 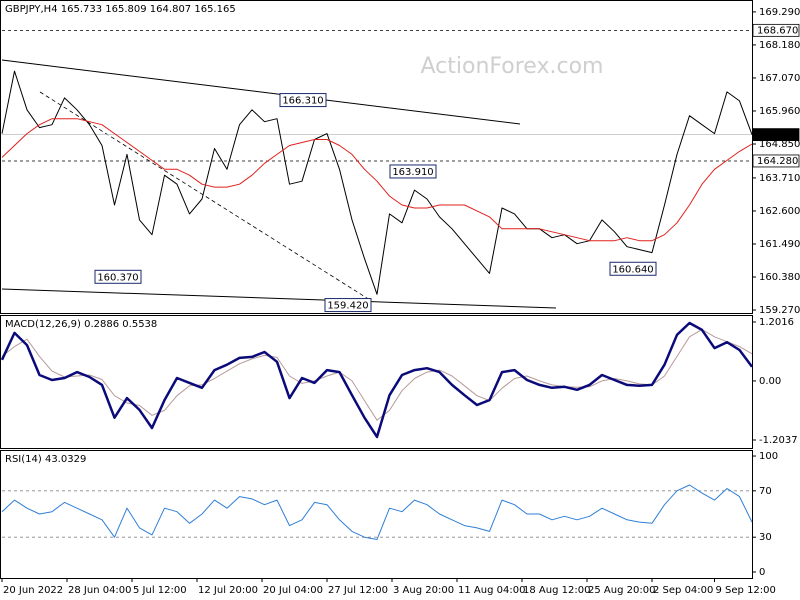 What do you see at coordinates (779, 277) in the screenshot?
I see `y-tick-label: 160.380` at bounding box center [779, 277].